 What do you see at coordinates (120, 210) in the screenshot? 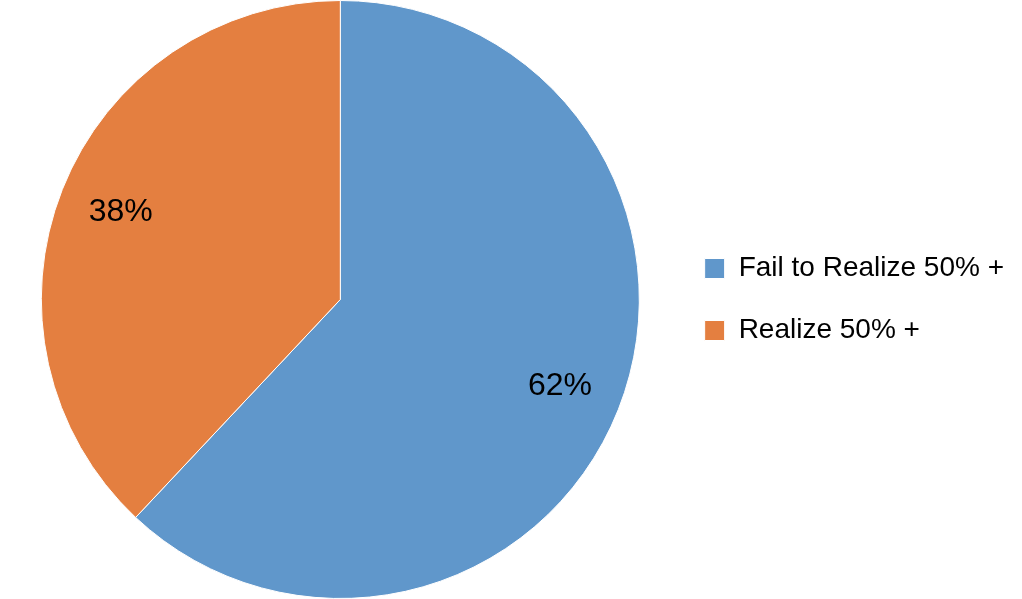
I see `data-label: 38%` at bounding box center [120, 210].